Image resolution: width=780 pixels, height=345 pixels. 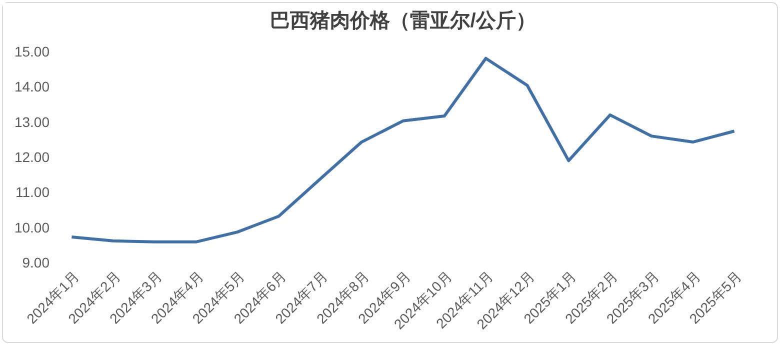 What do you see at coordinates (32, 157) in the screenshot?
I see `y-tick-label: 12.00` at bounding box center [32, 157].